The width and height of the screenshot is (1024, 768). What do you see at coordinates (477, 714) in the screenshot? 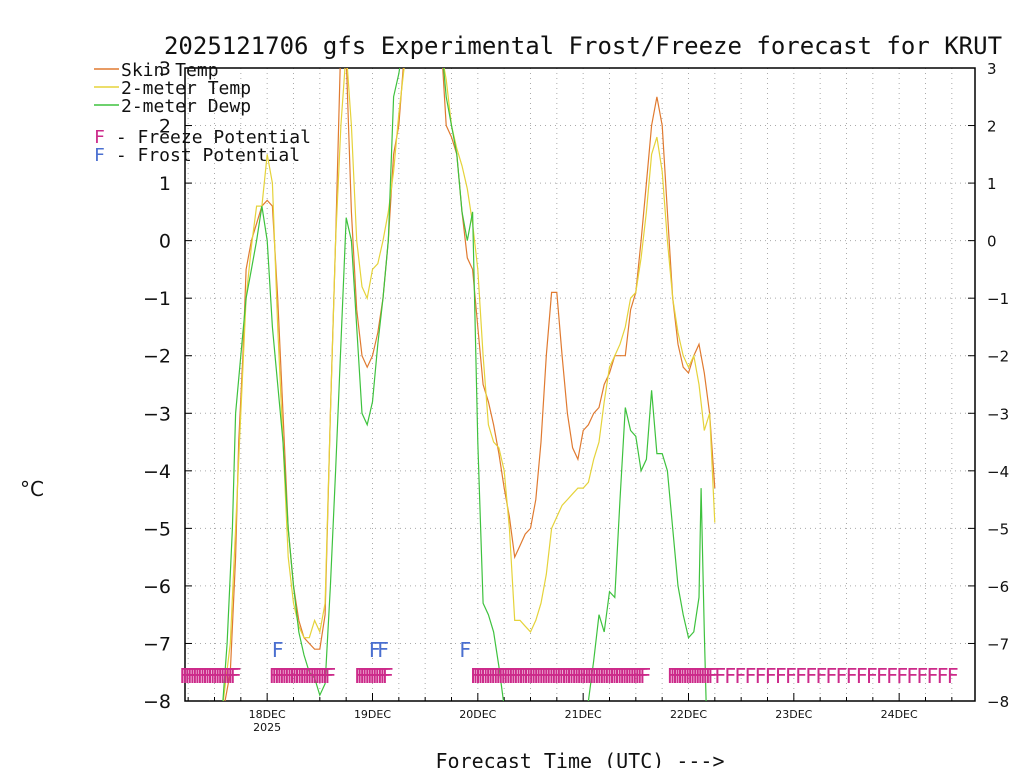
I see `x-tick-label-20dec: 20DEC` at bounding box center [477, 714].